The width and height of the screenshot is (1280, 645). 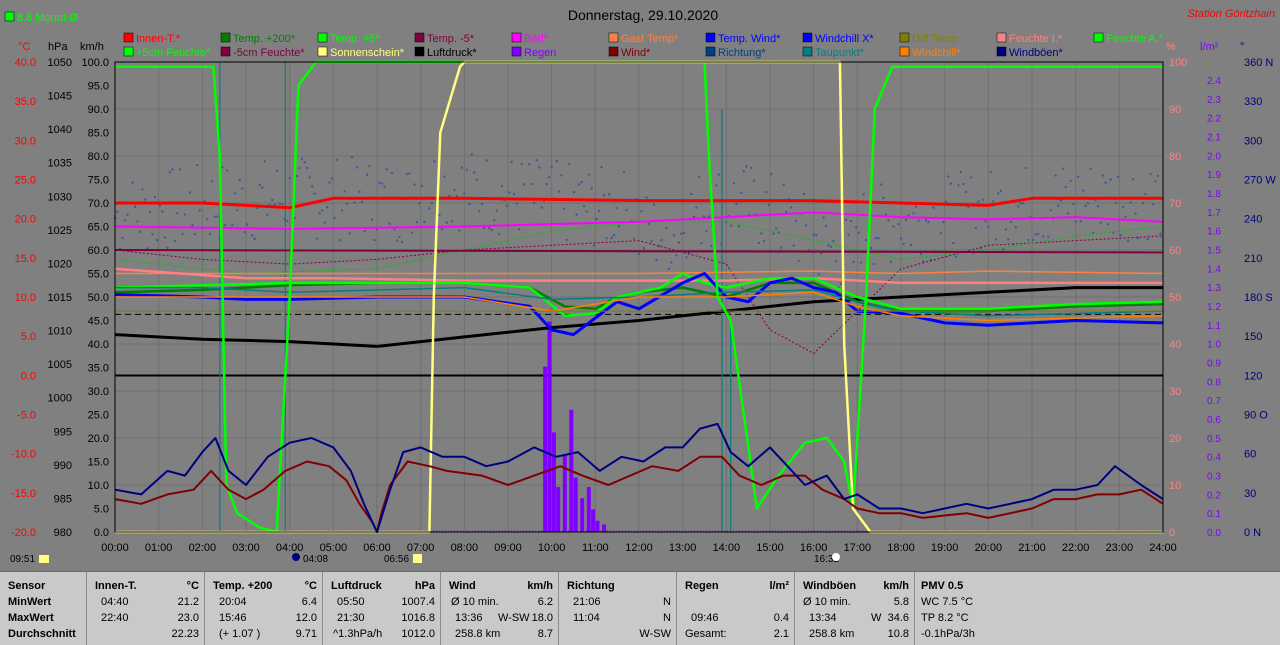 I want to click on temp-tick: 30.0, so click(x=25, y=141).